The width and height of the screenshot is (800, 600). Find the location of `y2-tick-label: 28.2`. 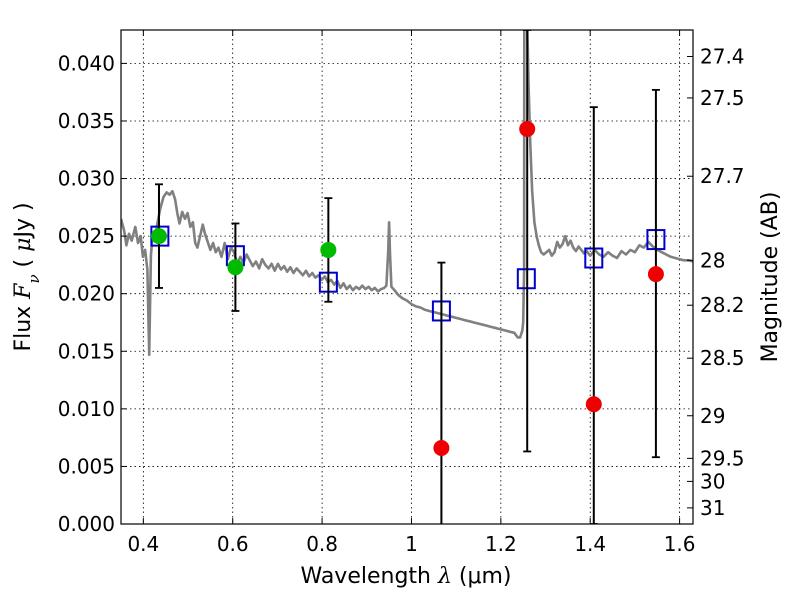

y2-tick-label: 28.2 is located at coordinates (722, 305).